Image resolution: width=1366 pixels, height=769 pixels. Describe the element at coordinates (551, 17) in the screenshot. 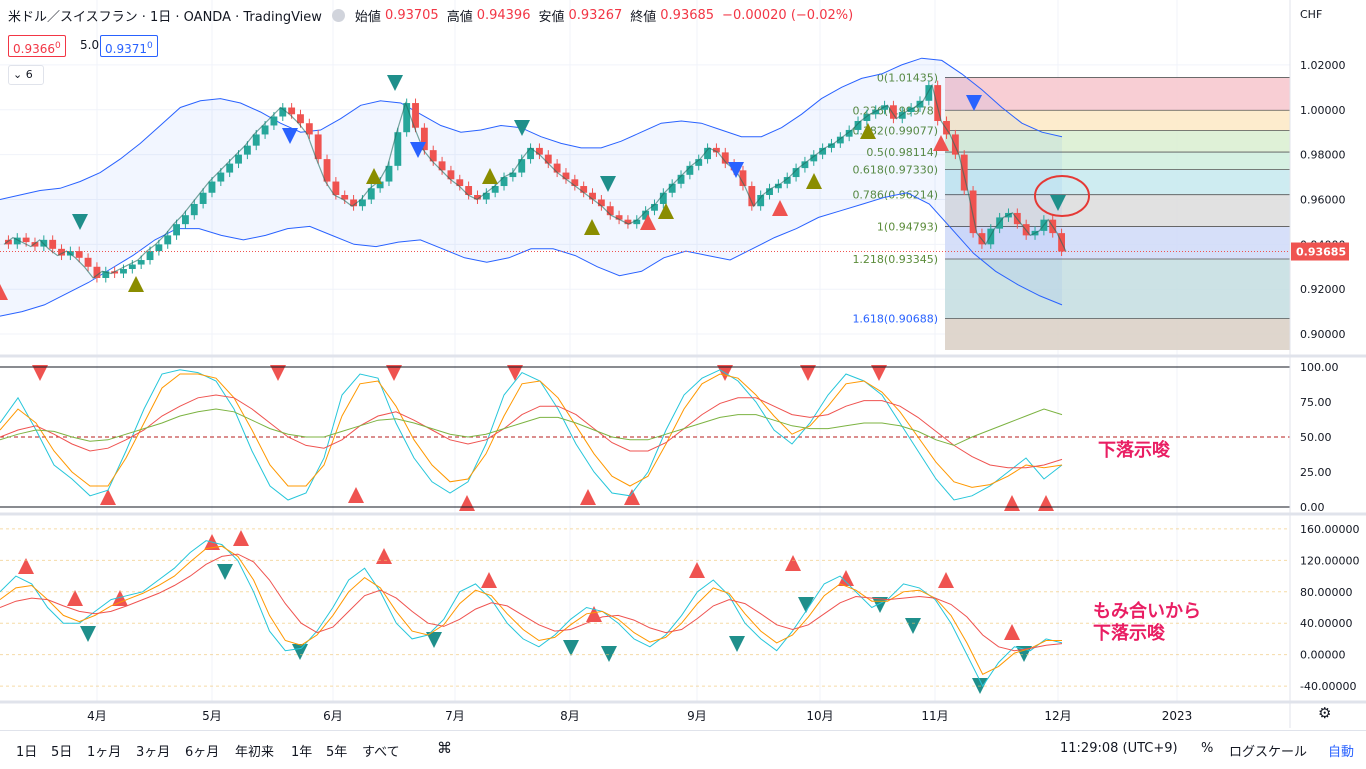

I see `low-label: 安値` at that location.